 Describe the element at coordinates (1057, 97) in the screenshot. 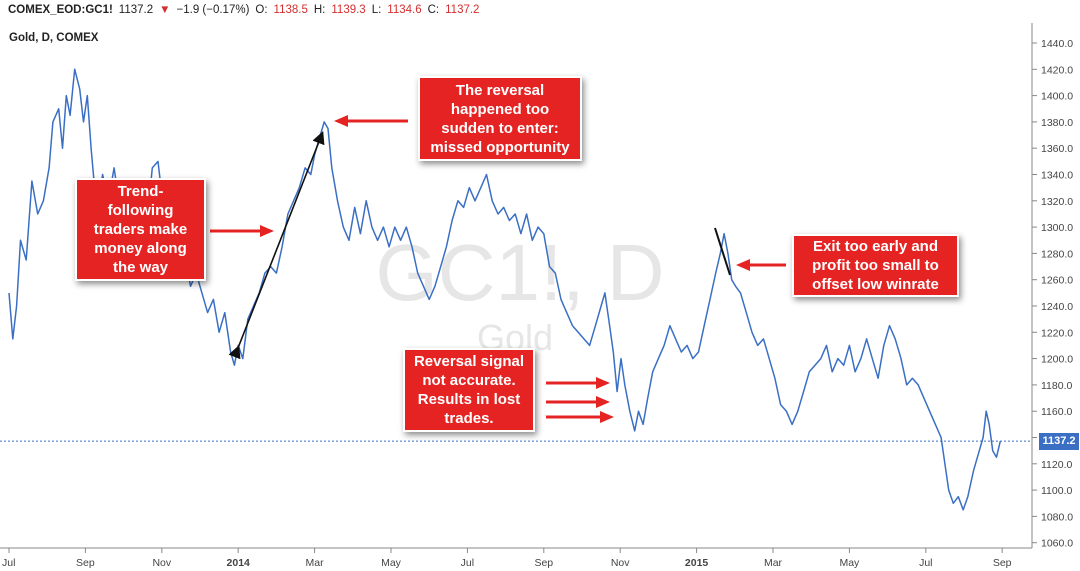

I see `y-tick-label: 1400.0` at that location.